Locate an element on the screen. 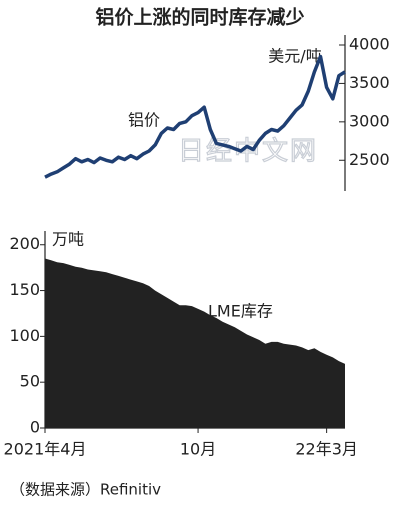 The width and height of the screenshot is (400, 507). x-tick-label: 2021年4月 is located at coordinates (45, 449).